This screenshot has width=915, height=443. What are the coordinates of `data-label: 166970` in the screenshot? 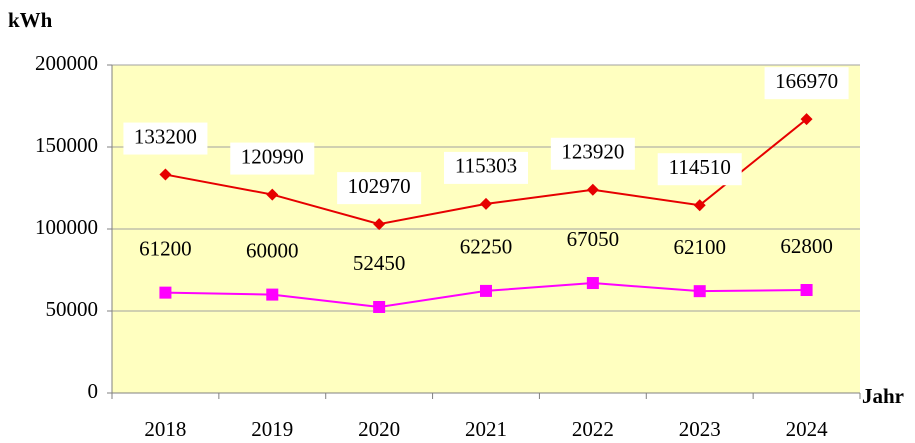 It's located at (806, 81).